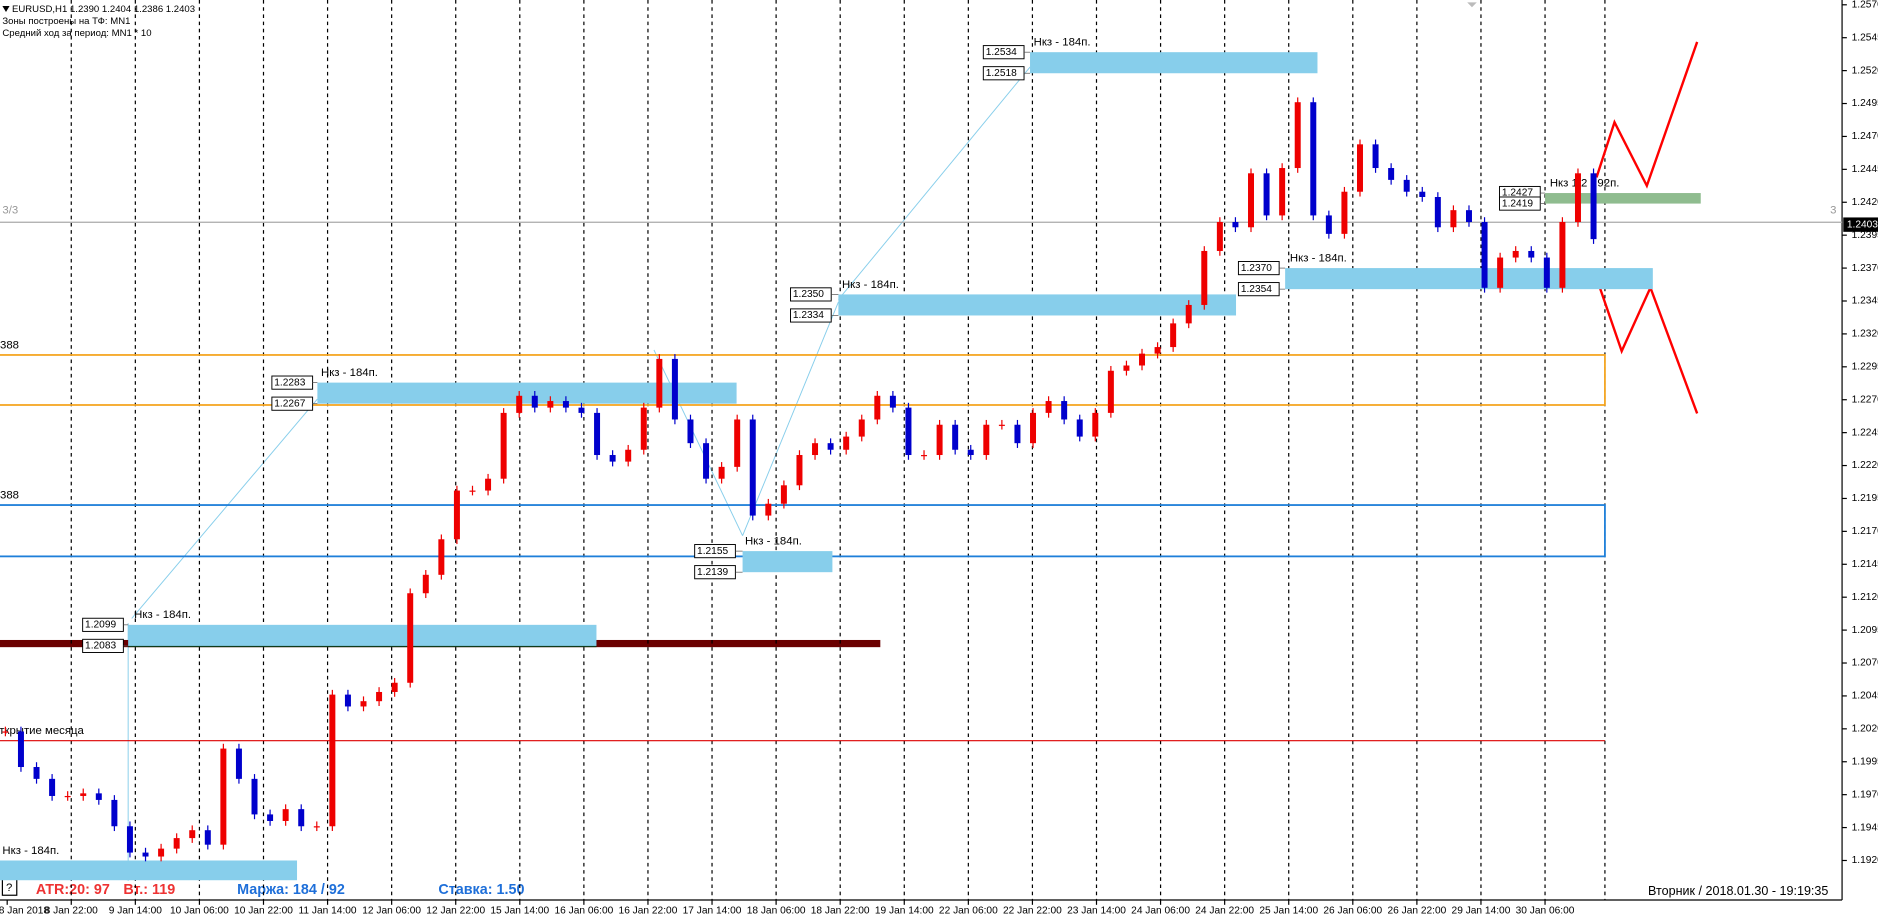 Image resolution: width=1878 pixels, height=924 pixels. I want to click on price-tick-label: 1.2495, so click(1865, 103).